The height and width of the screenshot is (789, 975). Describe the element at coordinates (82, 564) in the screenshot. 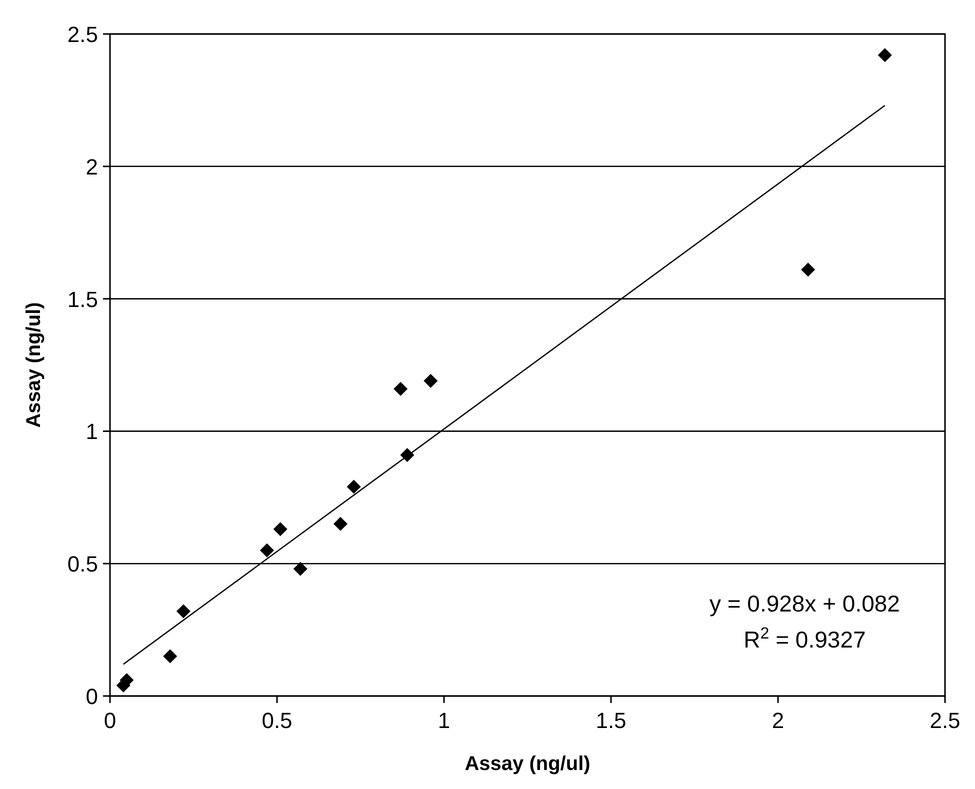

I see `y-tick-label: 0.5` at that location.